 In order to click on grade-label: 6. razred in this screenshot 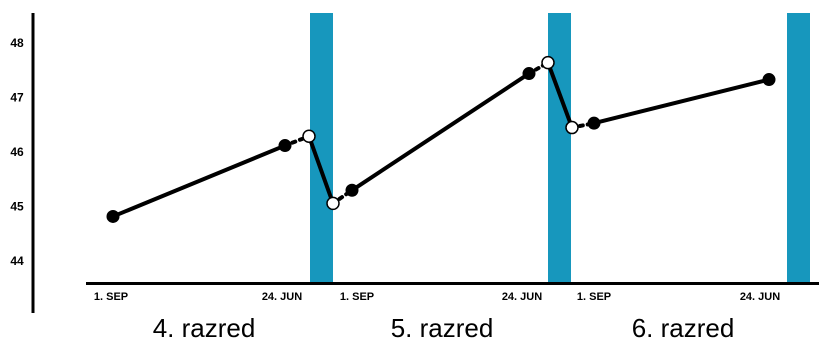, I will do `click(683, 327)`.